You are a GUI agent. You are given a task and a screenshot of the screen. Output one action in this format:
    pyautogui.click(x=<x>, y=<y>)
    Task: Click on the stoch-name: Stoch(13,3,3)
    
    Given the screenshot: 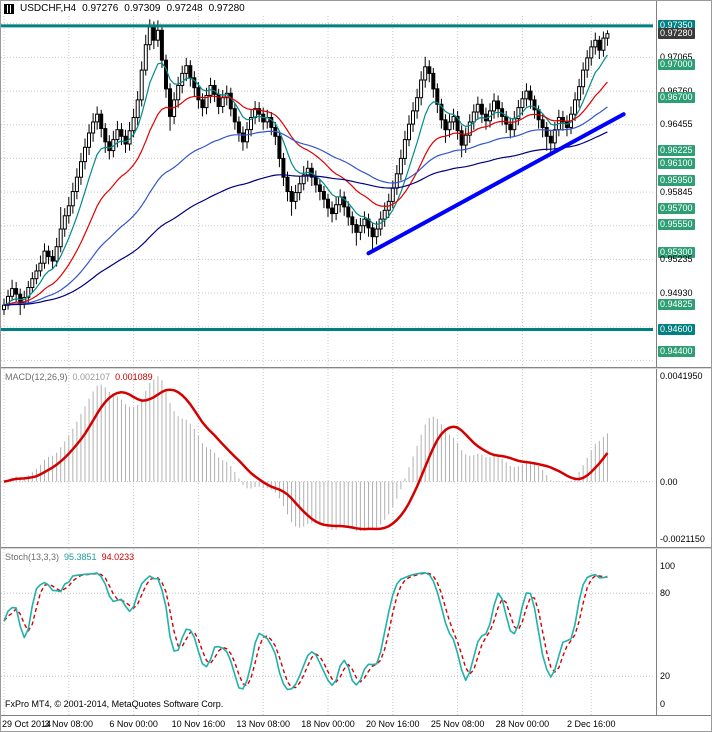 What is the action you would take?
    pyautogui.click(x=32, y=557)
    